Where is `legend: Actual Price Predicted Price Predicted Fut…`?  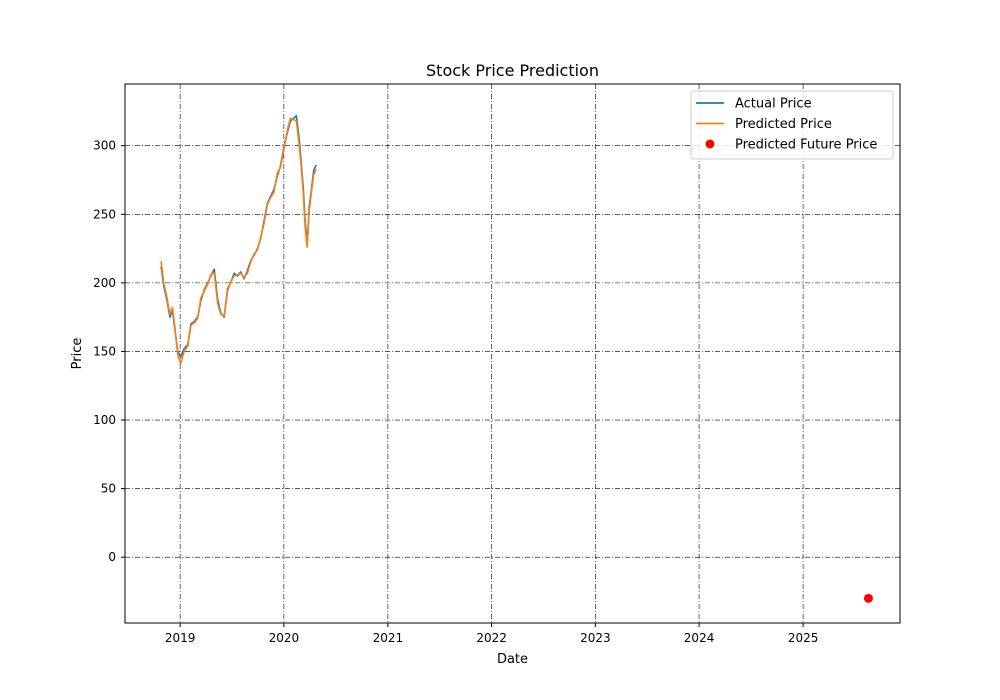
legend: Actual Price Predicted Price Predicted Fut… is located at coordinates (792, 125).